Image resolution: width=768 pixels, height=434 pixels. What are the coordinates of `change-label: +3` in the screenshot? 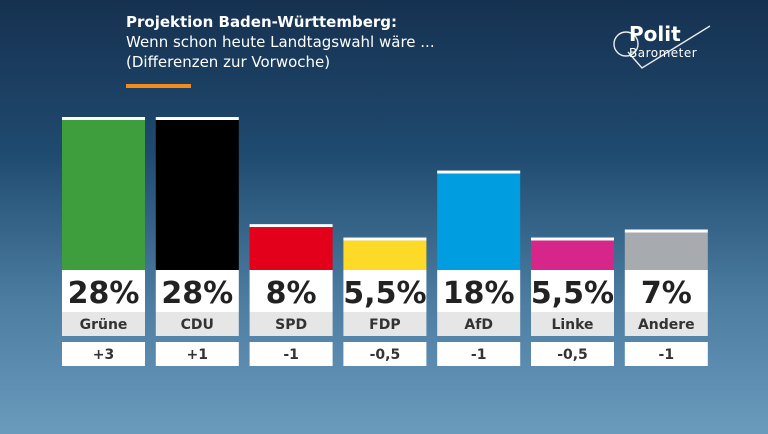 It's located at (103, 355).